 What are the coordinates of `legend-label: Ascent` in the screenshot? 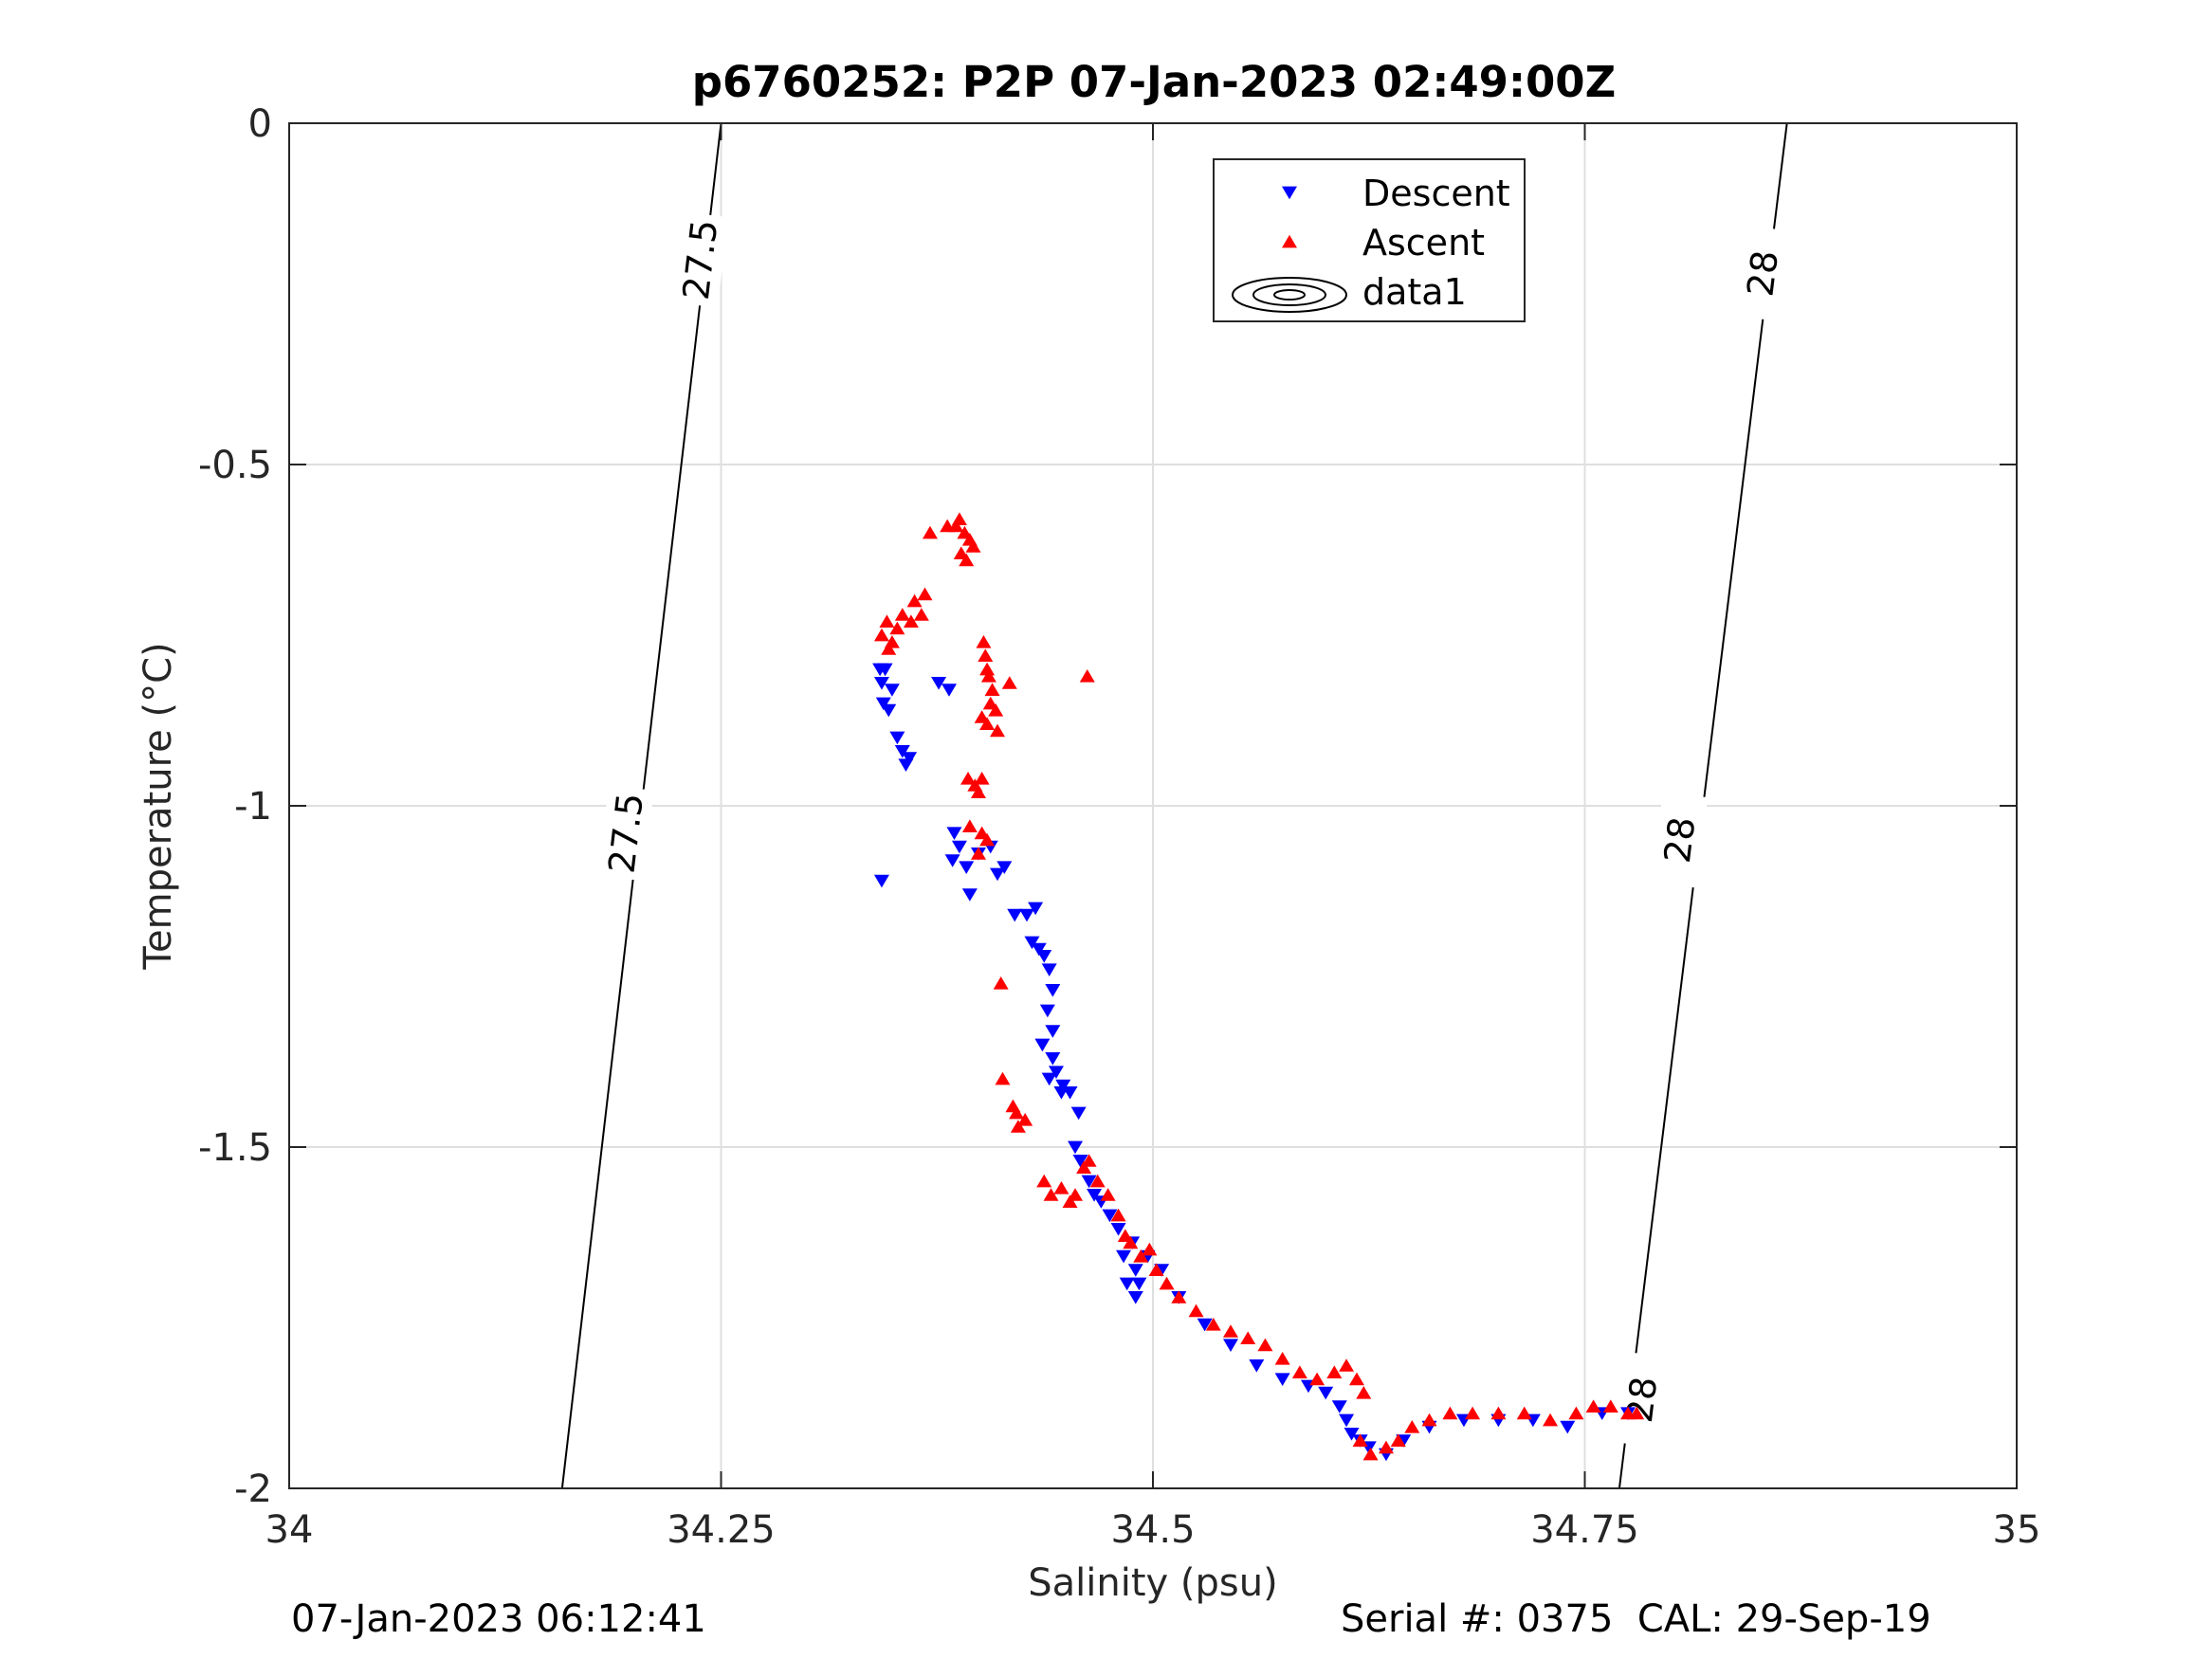 It's located at (1423, 243).